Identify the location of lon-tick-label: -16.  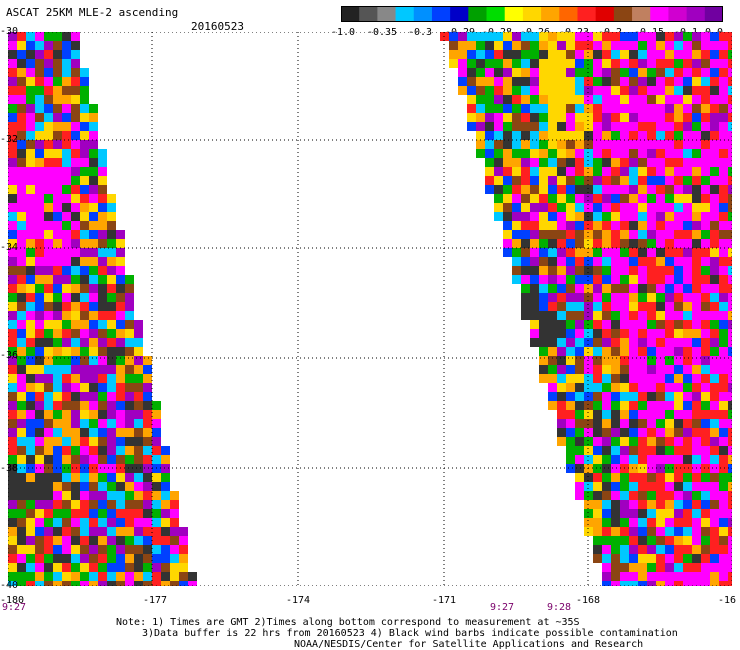
(727, 600).